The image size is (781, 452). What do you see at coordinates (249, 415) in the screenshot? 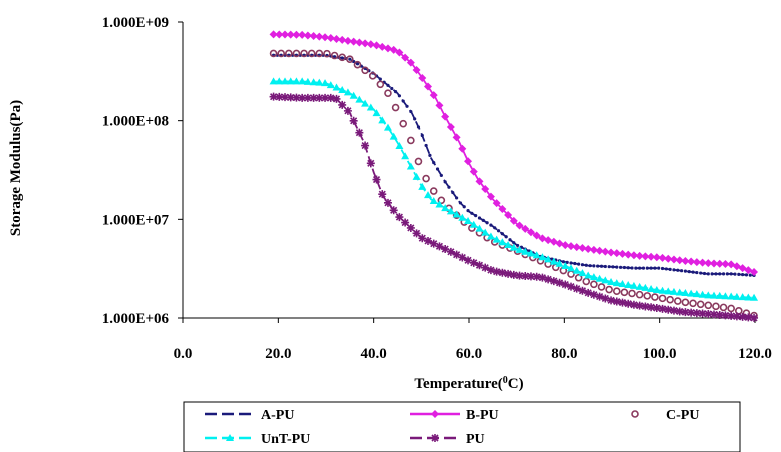
I see `legend-item-a-pu: A-PU` at bounding box center [249, 415].